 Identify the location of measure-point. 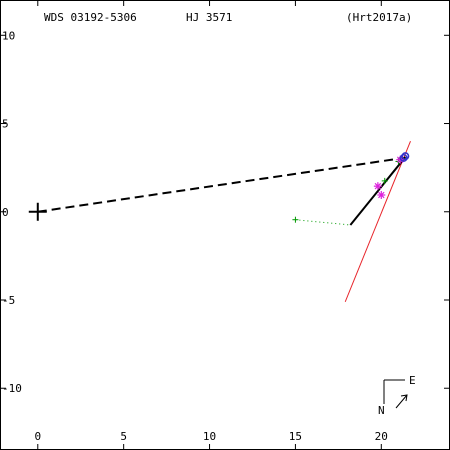
(384, 180).